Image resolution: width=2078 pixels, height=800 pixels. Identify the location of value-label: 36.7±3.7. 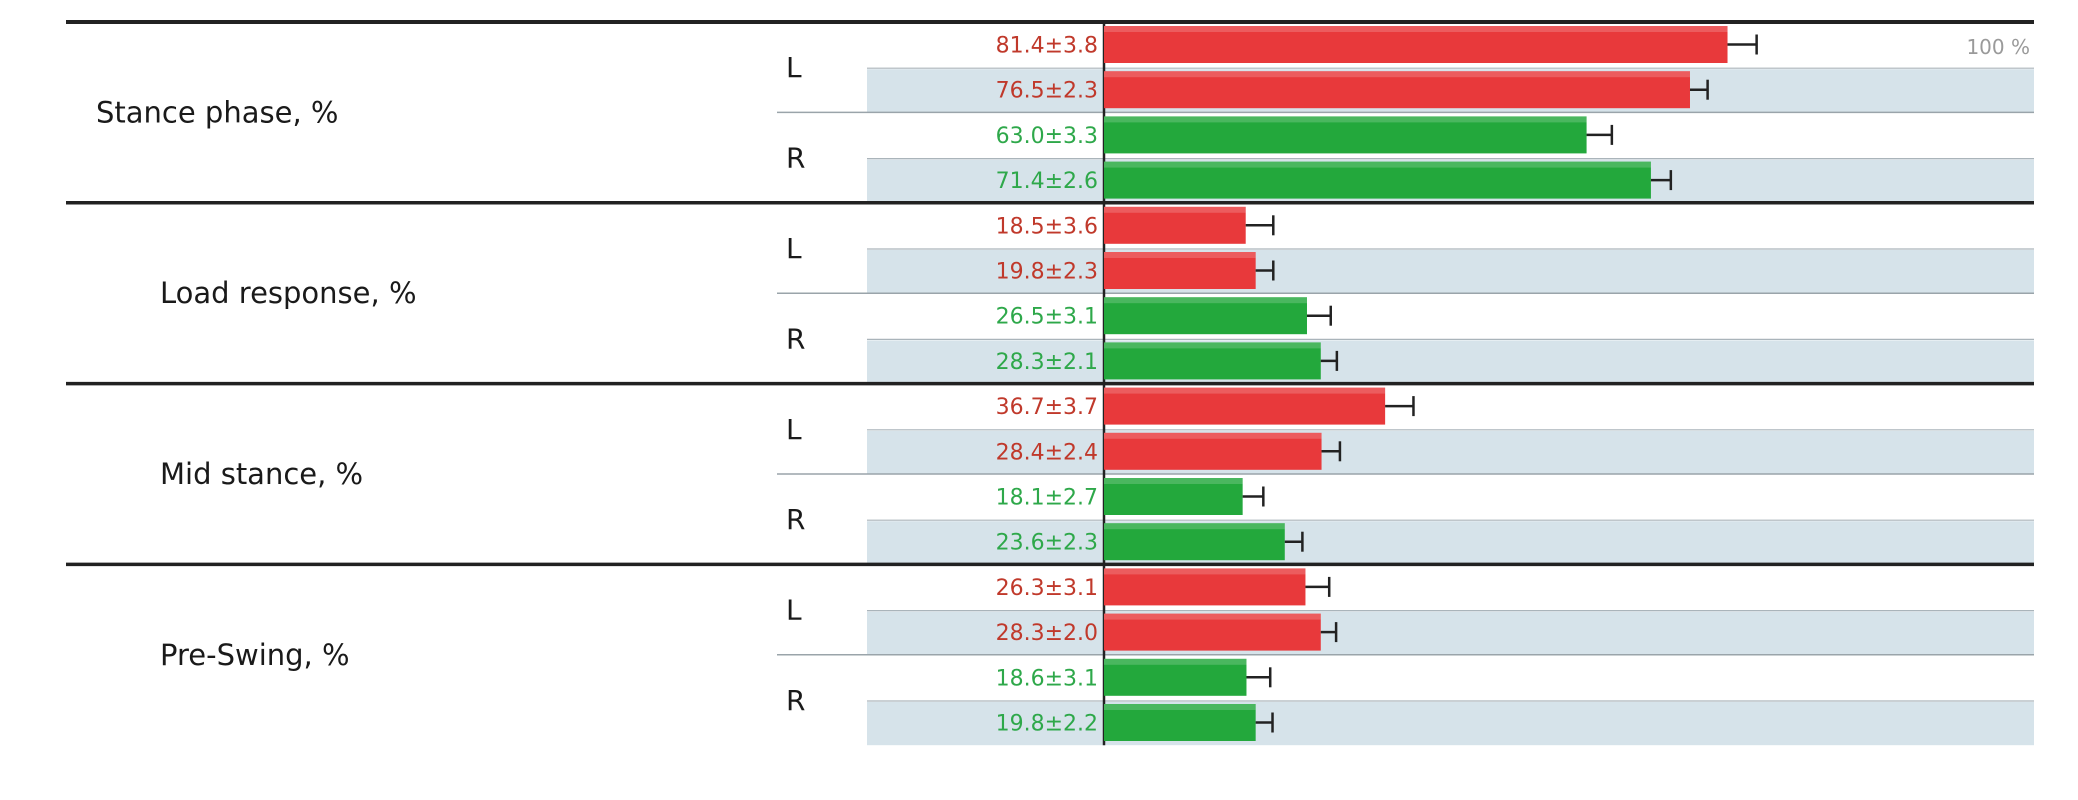
(1047, 407).